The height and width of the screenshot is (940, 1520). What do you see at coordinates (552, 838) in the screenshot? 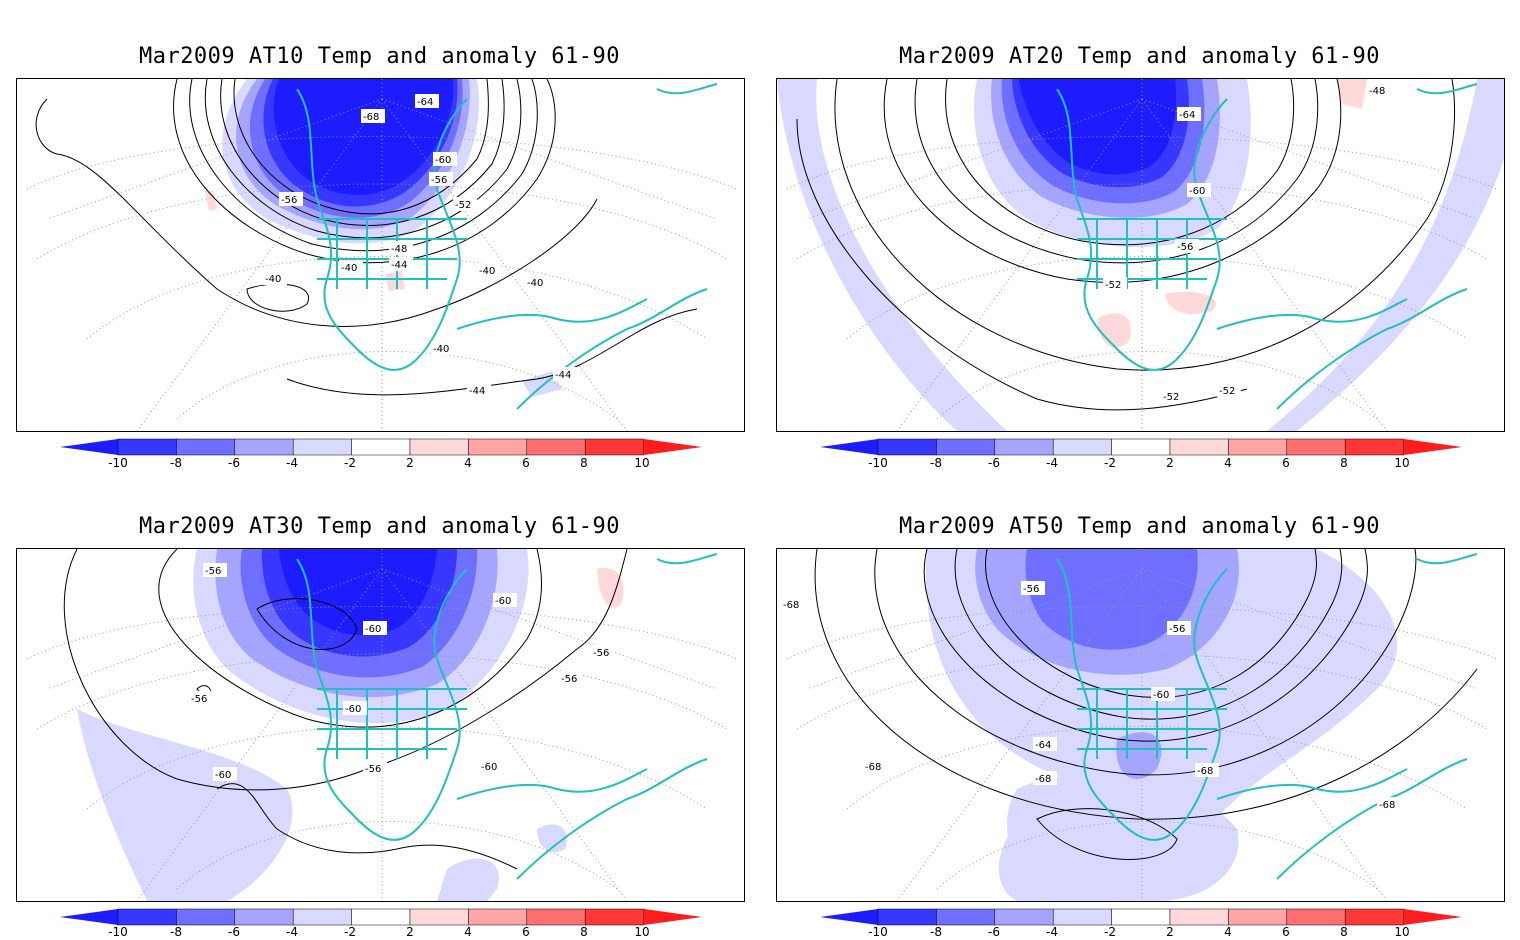
I see `anomaly-neg-2-se` at bounding box center [552, 838].